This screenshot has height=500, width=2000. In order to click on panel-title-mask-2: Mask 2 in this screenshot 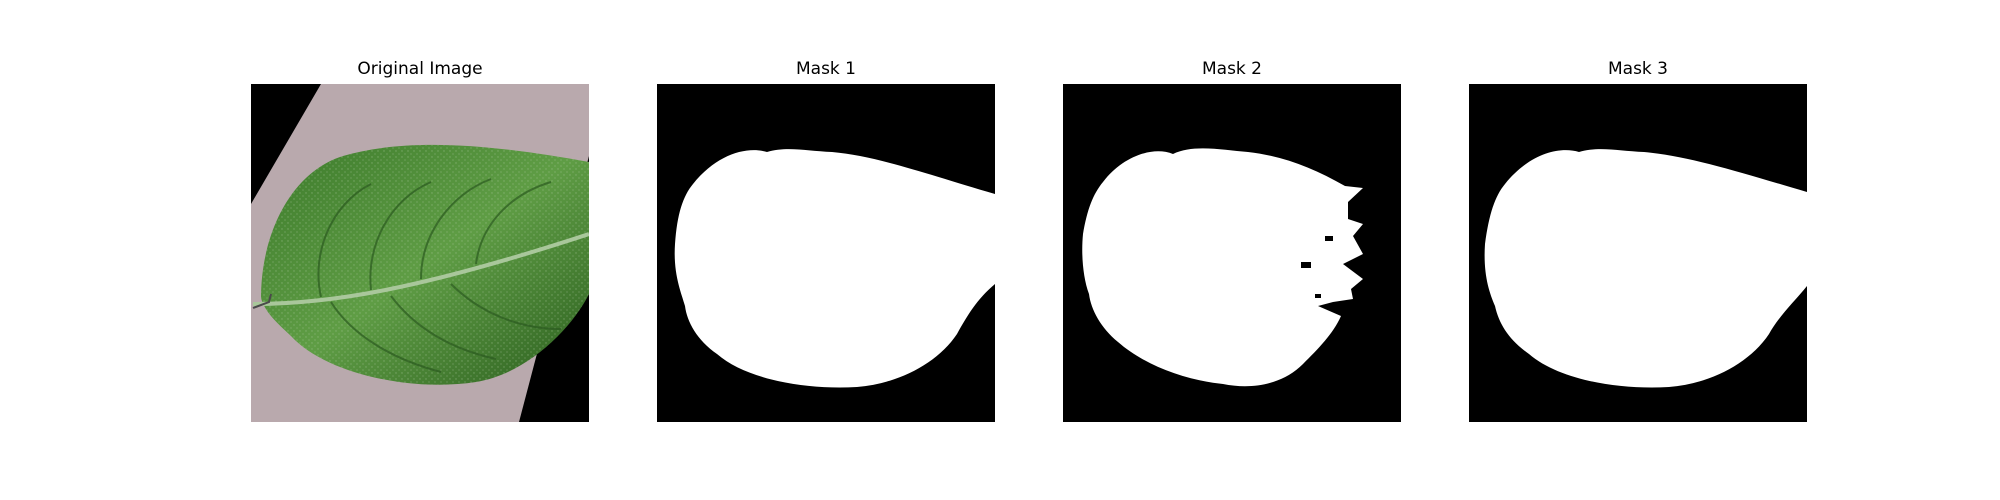, I will do `click(1231, 69)`.